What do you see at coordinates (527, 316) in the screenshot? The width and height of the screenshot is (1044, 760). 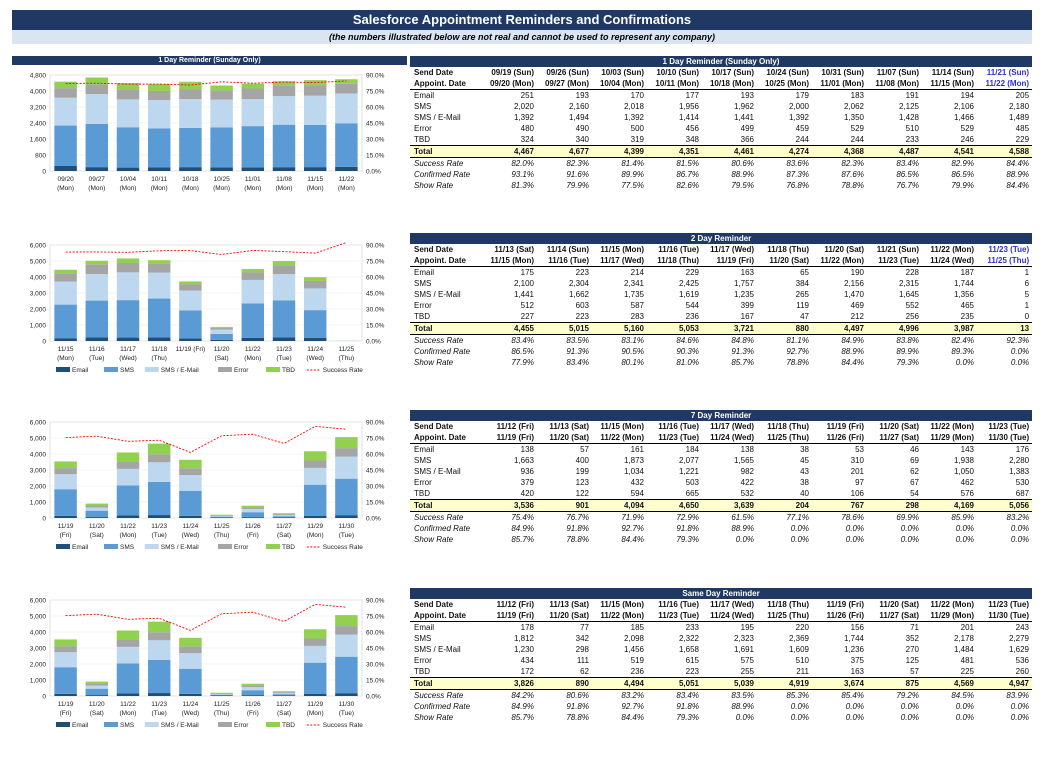 I see `cell-tbd: 227` at bounding box center [527, 316].